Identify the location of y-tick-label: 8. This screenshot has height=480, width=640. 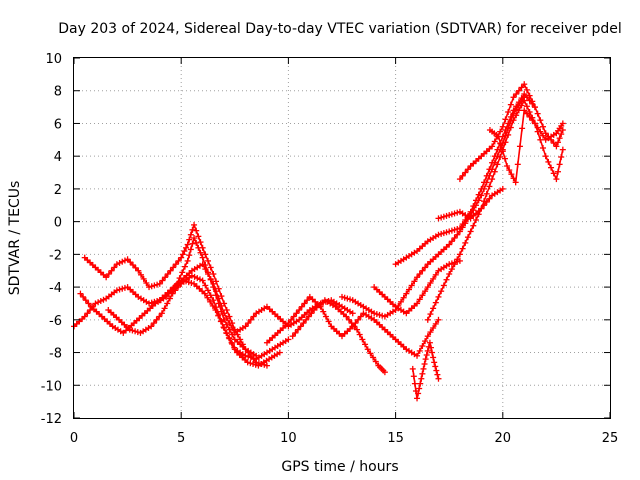
(58, 92).